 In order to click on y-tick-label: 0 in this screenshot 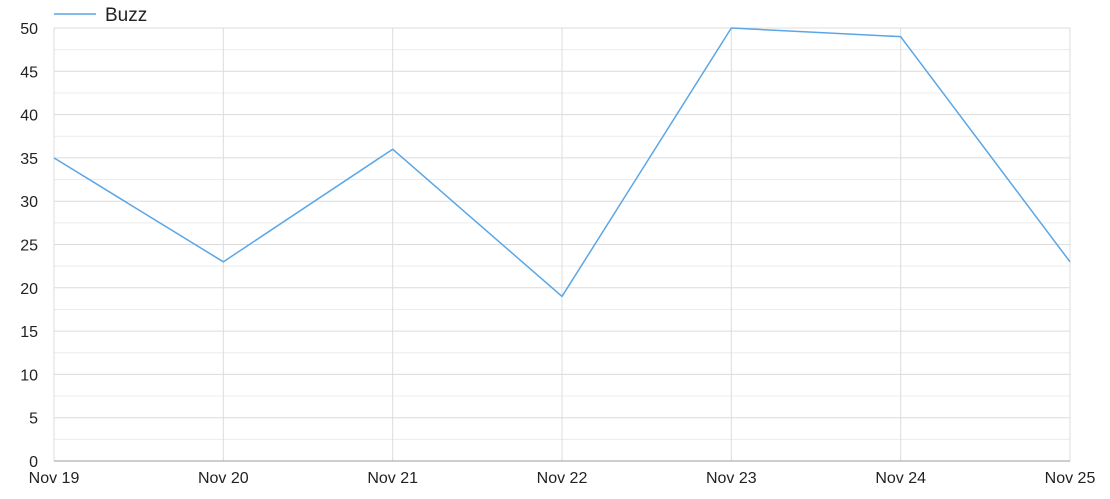, I will do `click(33, 462)`.